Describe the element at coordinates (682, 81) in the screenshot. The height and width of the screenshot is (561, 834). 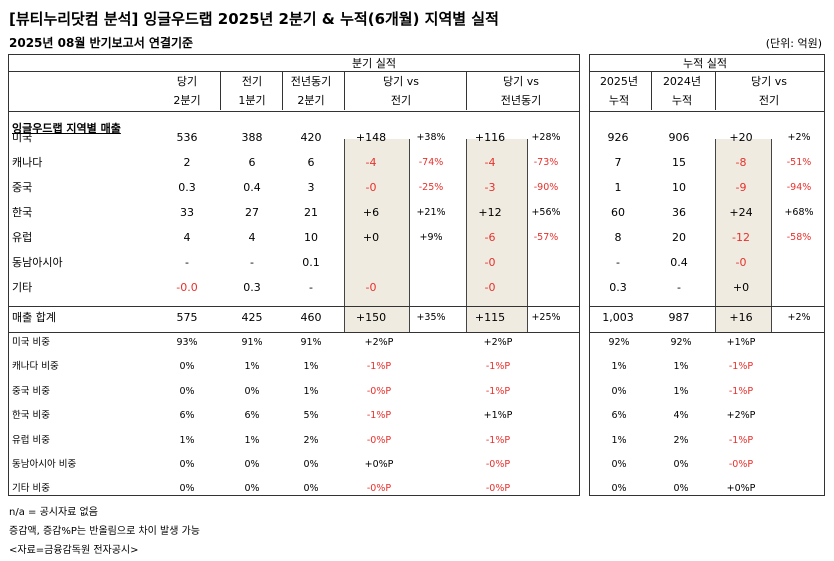
I see `header-c_2024-line1: 2024년` at that location.